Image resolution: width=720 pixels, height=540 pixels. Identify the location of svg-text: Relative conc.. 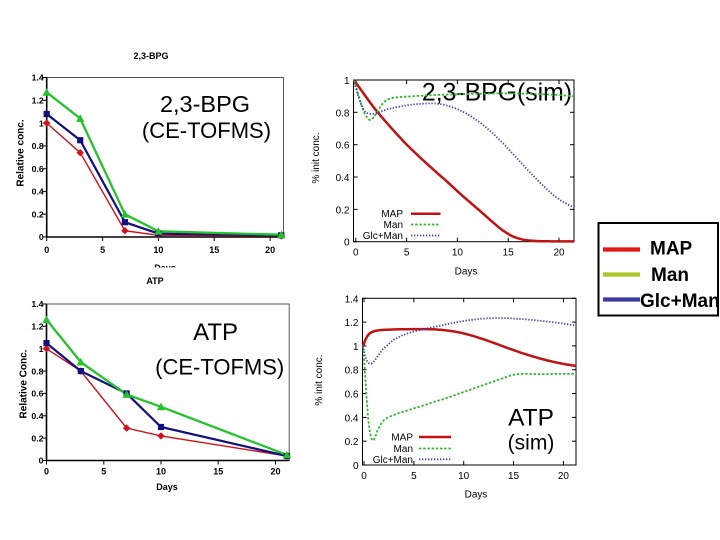
(21, 152).